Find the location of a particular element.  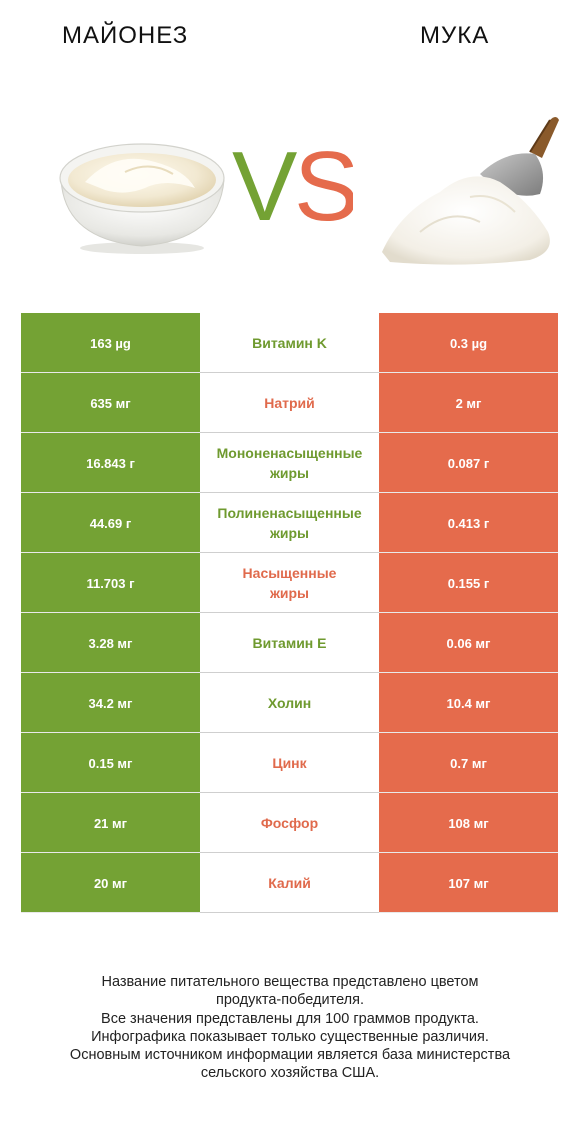

right-value: 107 мг is located at coordinates (468, 883).